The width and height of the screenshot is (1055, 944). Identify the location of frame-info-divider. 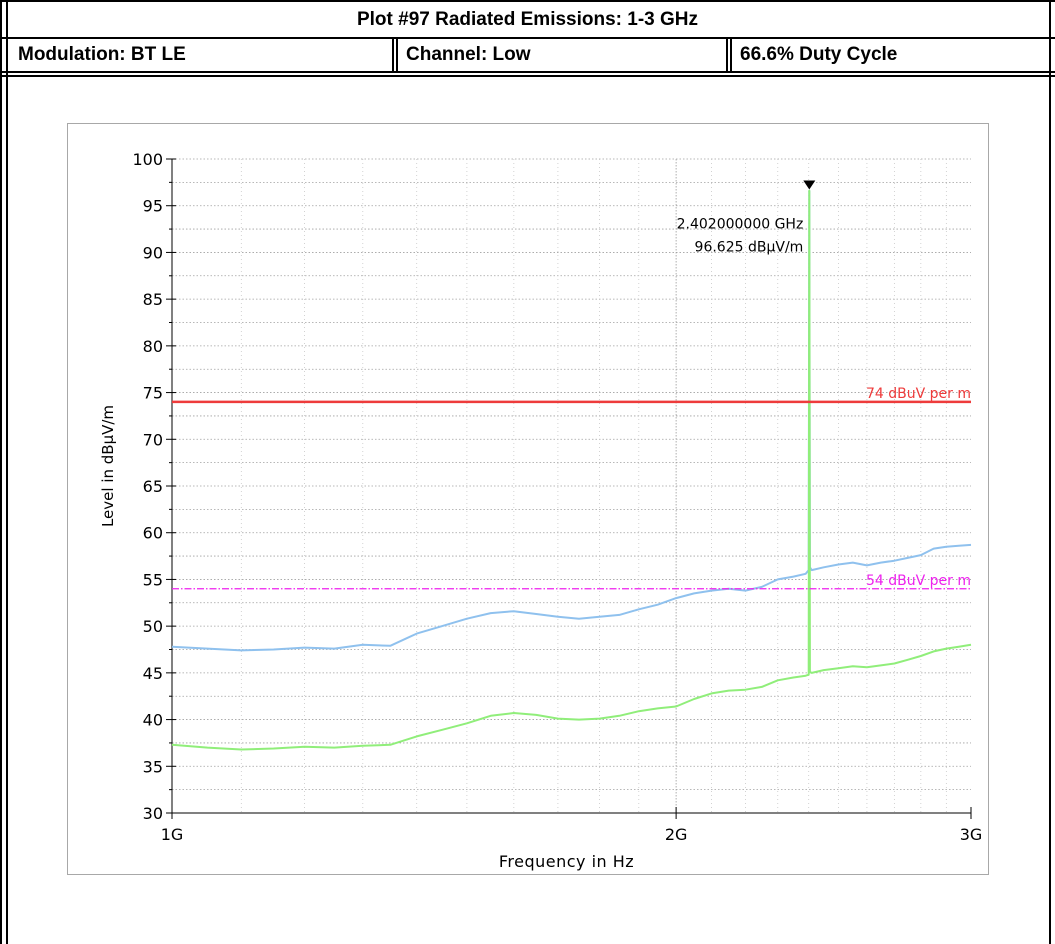
(527, 72).